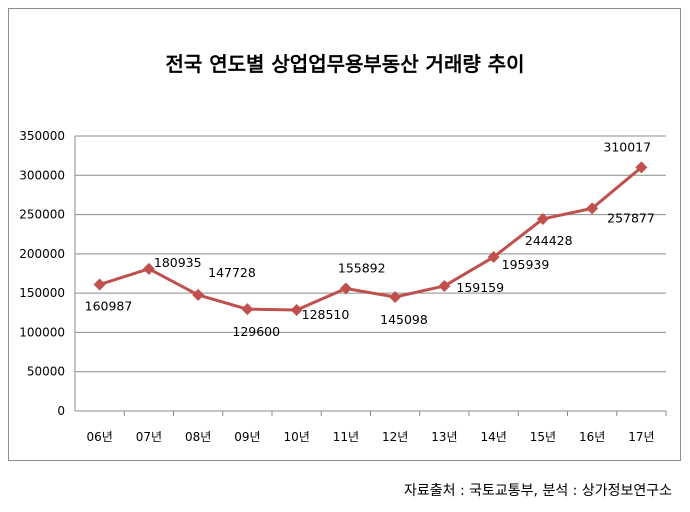 The image size is (690, 512). Describe the element at coordinates (42, 175) in the screenshot. I see `y-tick-label: 300000` at that location.